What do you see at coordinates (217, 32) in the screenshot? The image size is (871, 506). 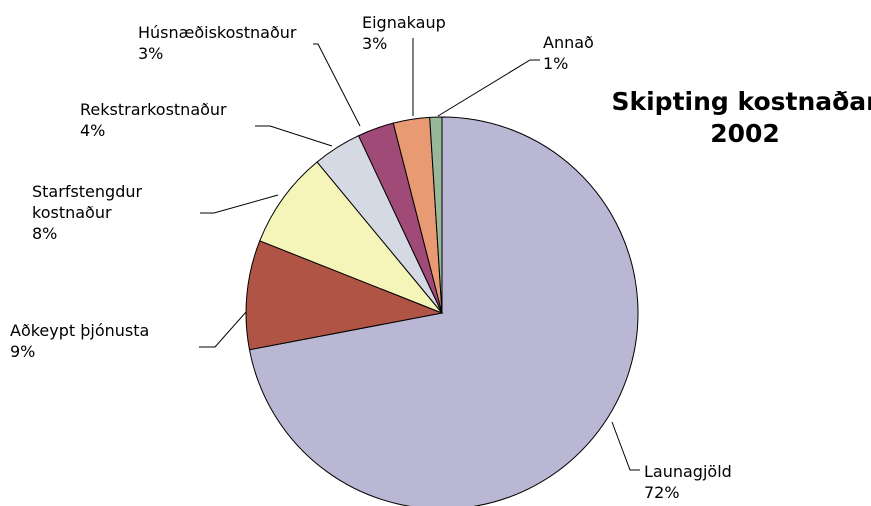 I see `category-label: Húsnæðiskostnaður` at bounding box center [217, 32].